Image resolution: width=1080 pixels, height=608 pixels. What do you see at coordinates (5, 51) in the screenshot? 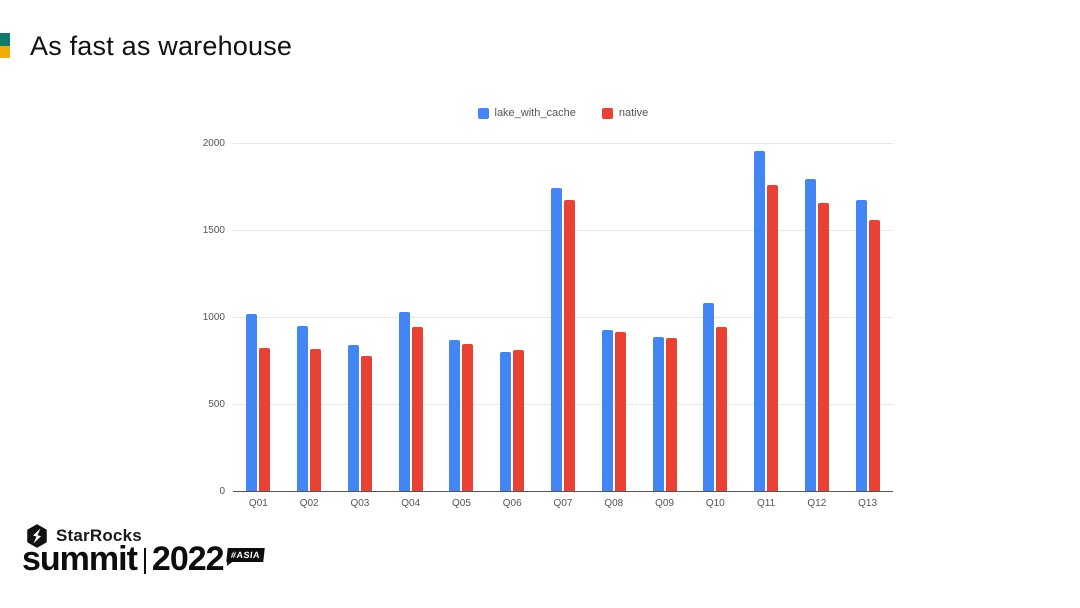
I see `title-bullet-bottom` at bounding box center [5, 51].